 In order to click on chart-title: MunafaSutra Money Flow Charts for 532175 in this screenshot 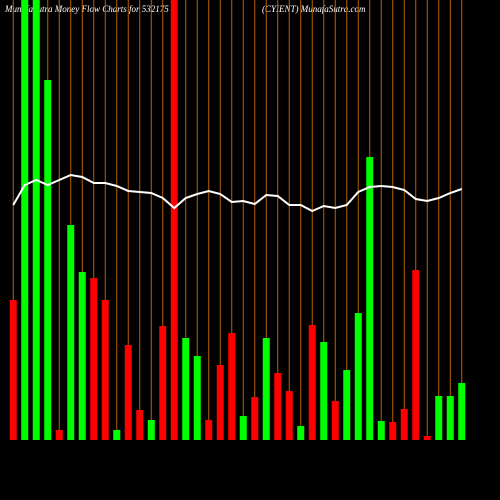, I will do `click(86, 9)`.